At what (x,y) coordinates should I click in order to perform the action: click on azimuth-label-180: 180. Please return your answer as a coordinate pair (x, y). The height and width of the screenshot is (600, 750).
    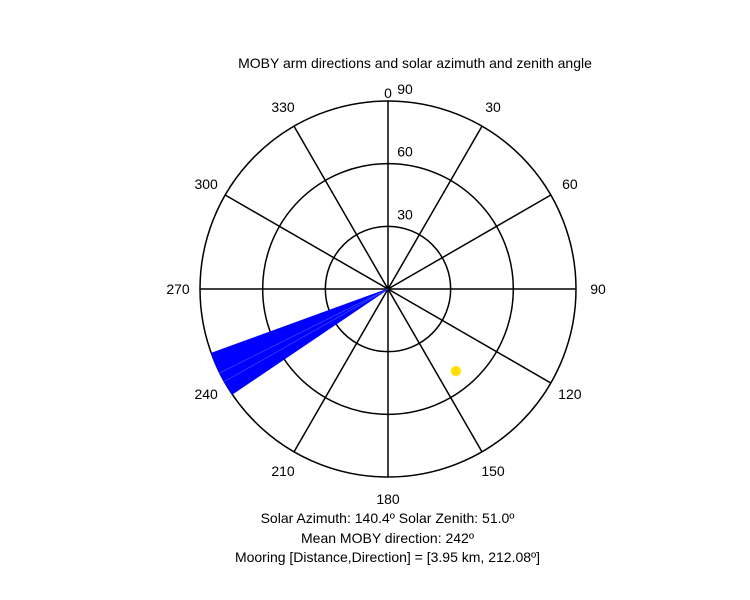
    Looking at the image, I should click on (388, 499).